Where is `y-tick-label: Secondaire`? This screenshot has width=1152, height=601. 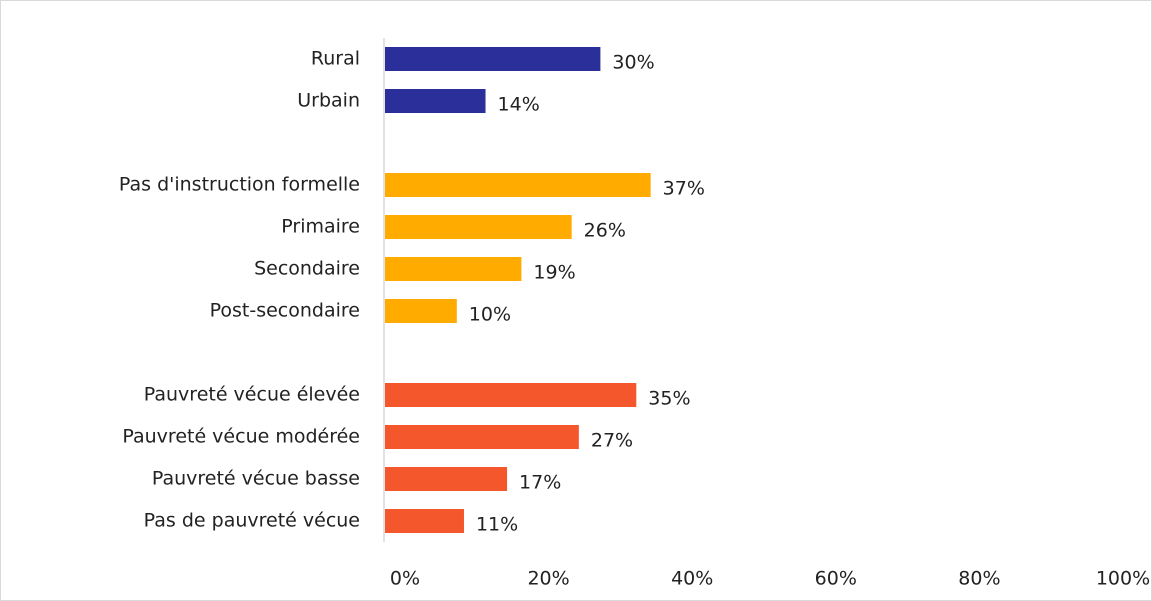 y-tick-label: Secondaire is located at coordinates (307, 269).